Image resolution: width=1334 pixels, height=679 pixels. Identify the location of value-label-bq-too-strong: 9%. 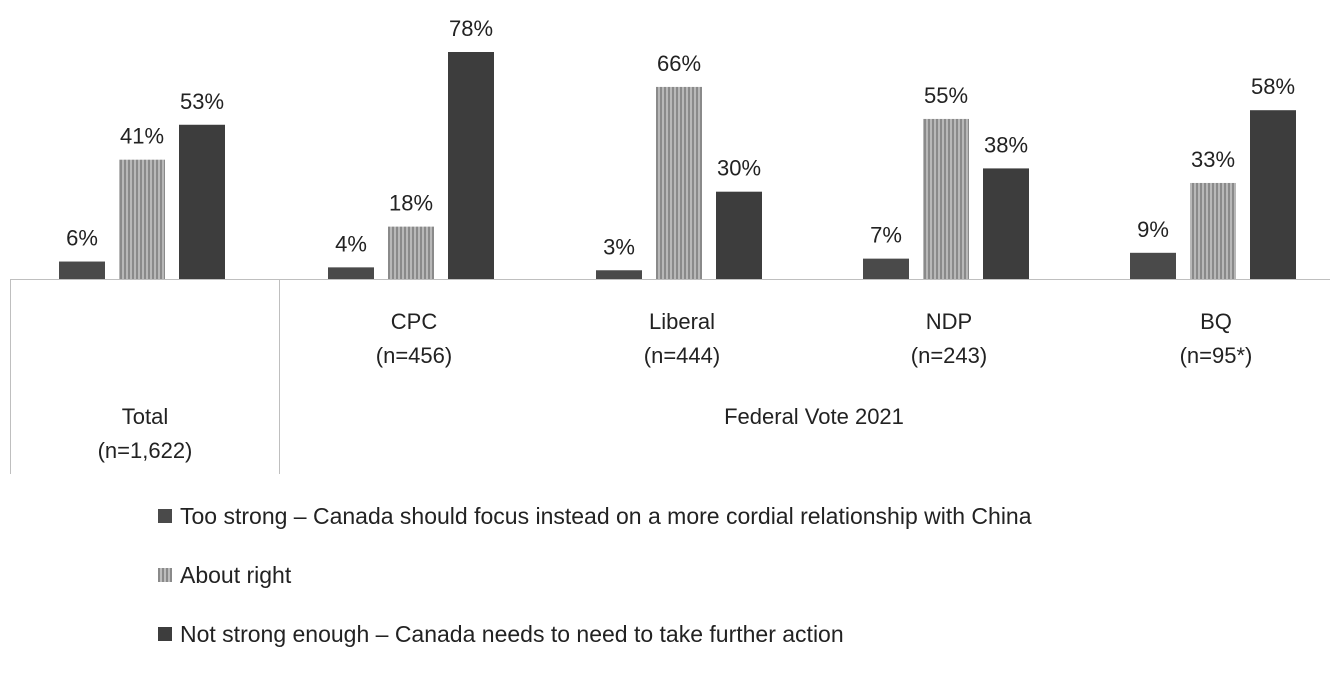
(1153, 229).